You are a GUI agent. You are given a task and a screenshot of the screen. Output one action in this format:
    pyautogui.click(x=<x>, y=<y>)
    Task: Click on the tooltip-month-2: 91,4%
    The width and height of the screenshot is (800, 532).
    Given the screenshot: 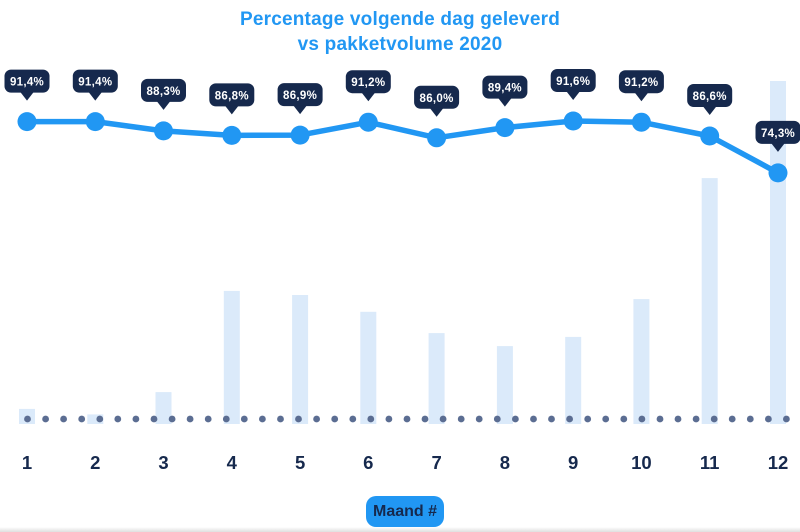 What is the action you would take?
    pyautogui.click(x=95, y=85)
    